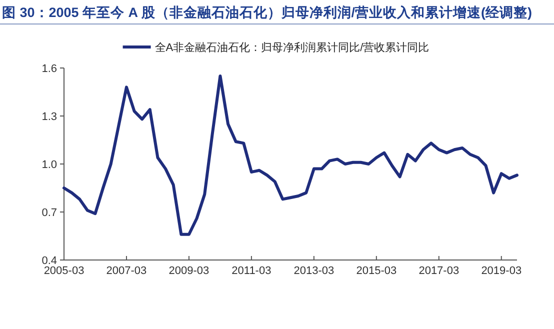 This screenshot has height=329, width=554. Describe the element at coordinates (49, 261) in the screenshot. I see `y-tick-label: 0.4` at that location.